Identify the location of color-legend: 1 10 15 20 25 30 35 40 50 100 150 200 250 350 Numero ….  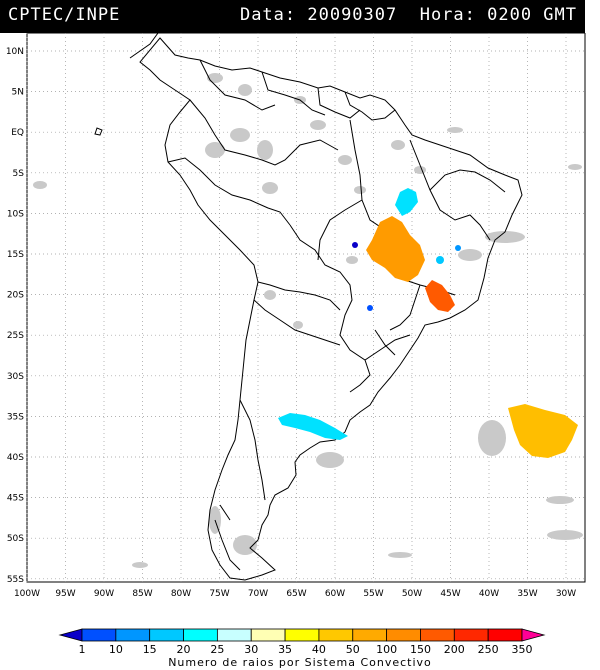
(302, 648).